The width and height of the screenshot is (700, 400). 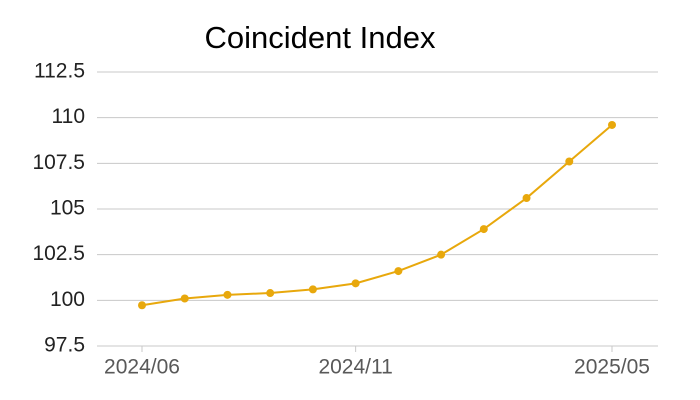 What do you see at coordinates (64, 345) in the screenshot?
I see `y-tick-label: 97.5` at bounding box center [64, 345].